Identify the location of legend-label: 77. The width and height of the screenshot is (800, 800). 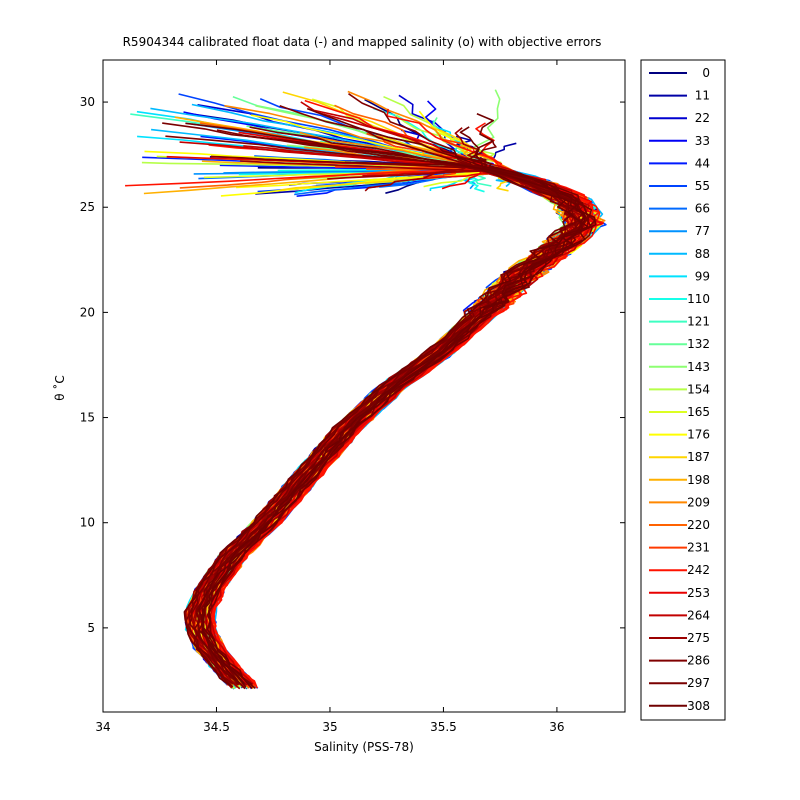
(702, 231).